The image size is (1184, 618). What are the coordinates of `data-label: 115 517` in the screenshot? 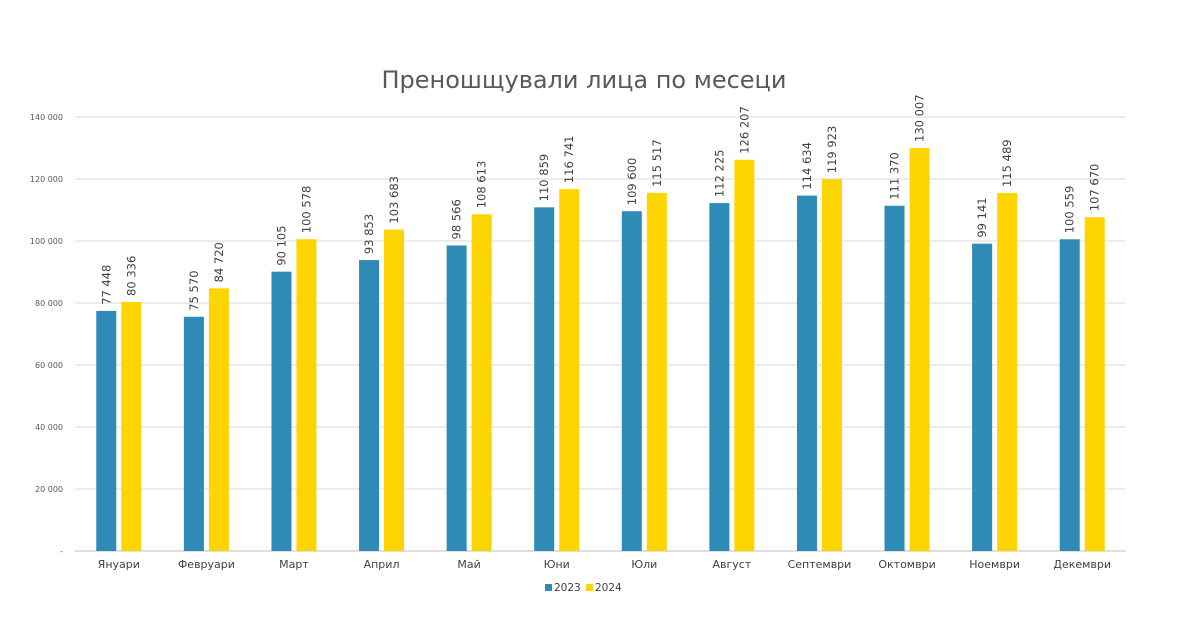 It's located at (657, 163).